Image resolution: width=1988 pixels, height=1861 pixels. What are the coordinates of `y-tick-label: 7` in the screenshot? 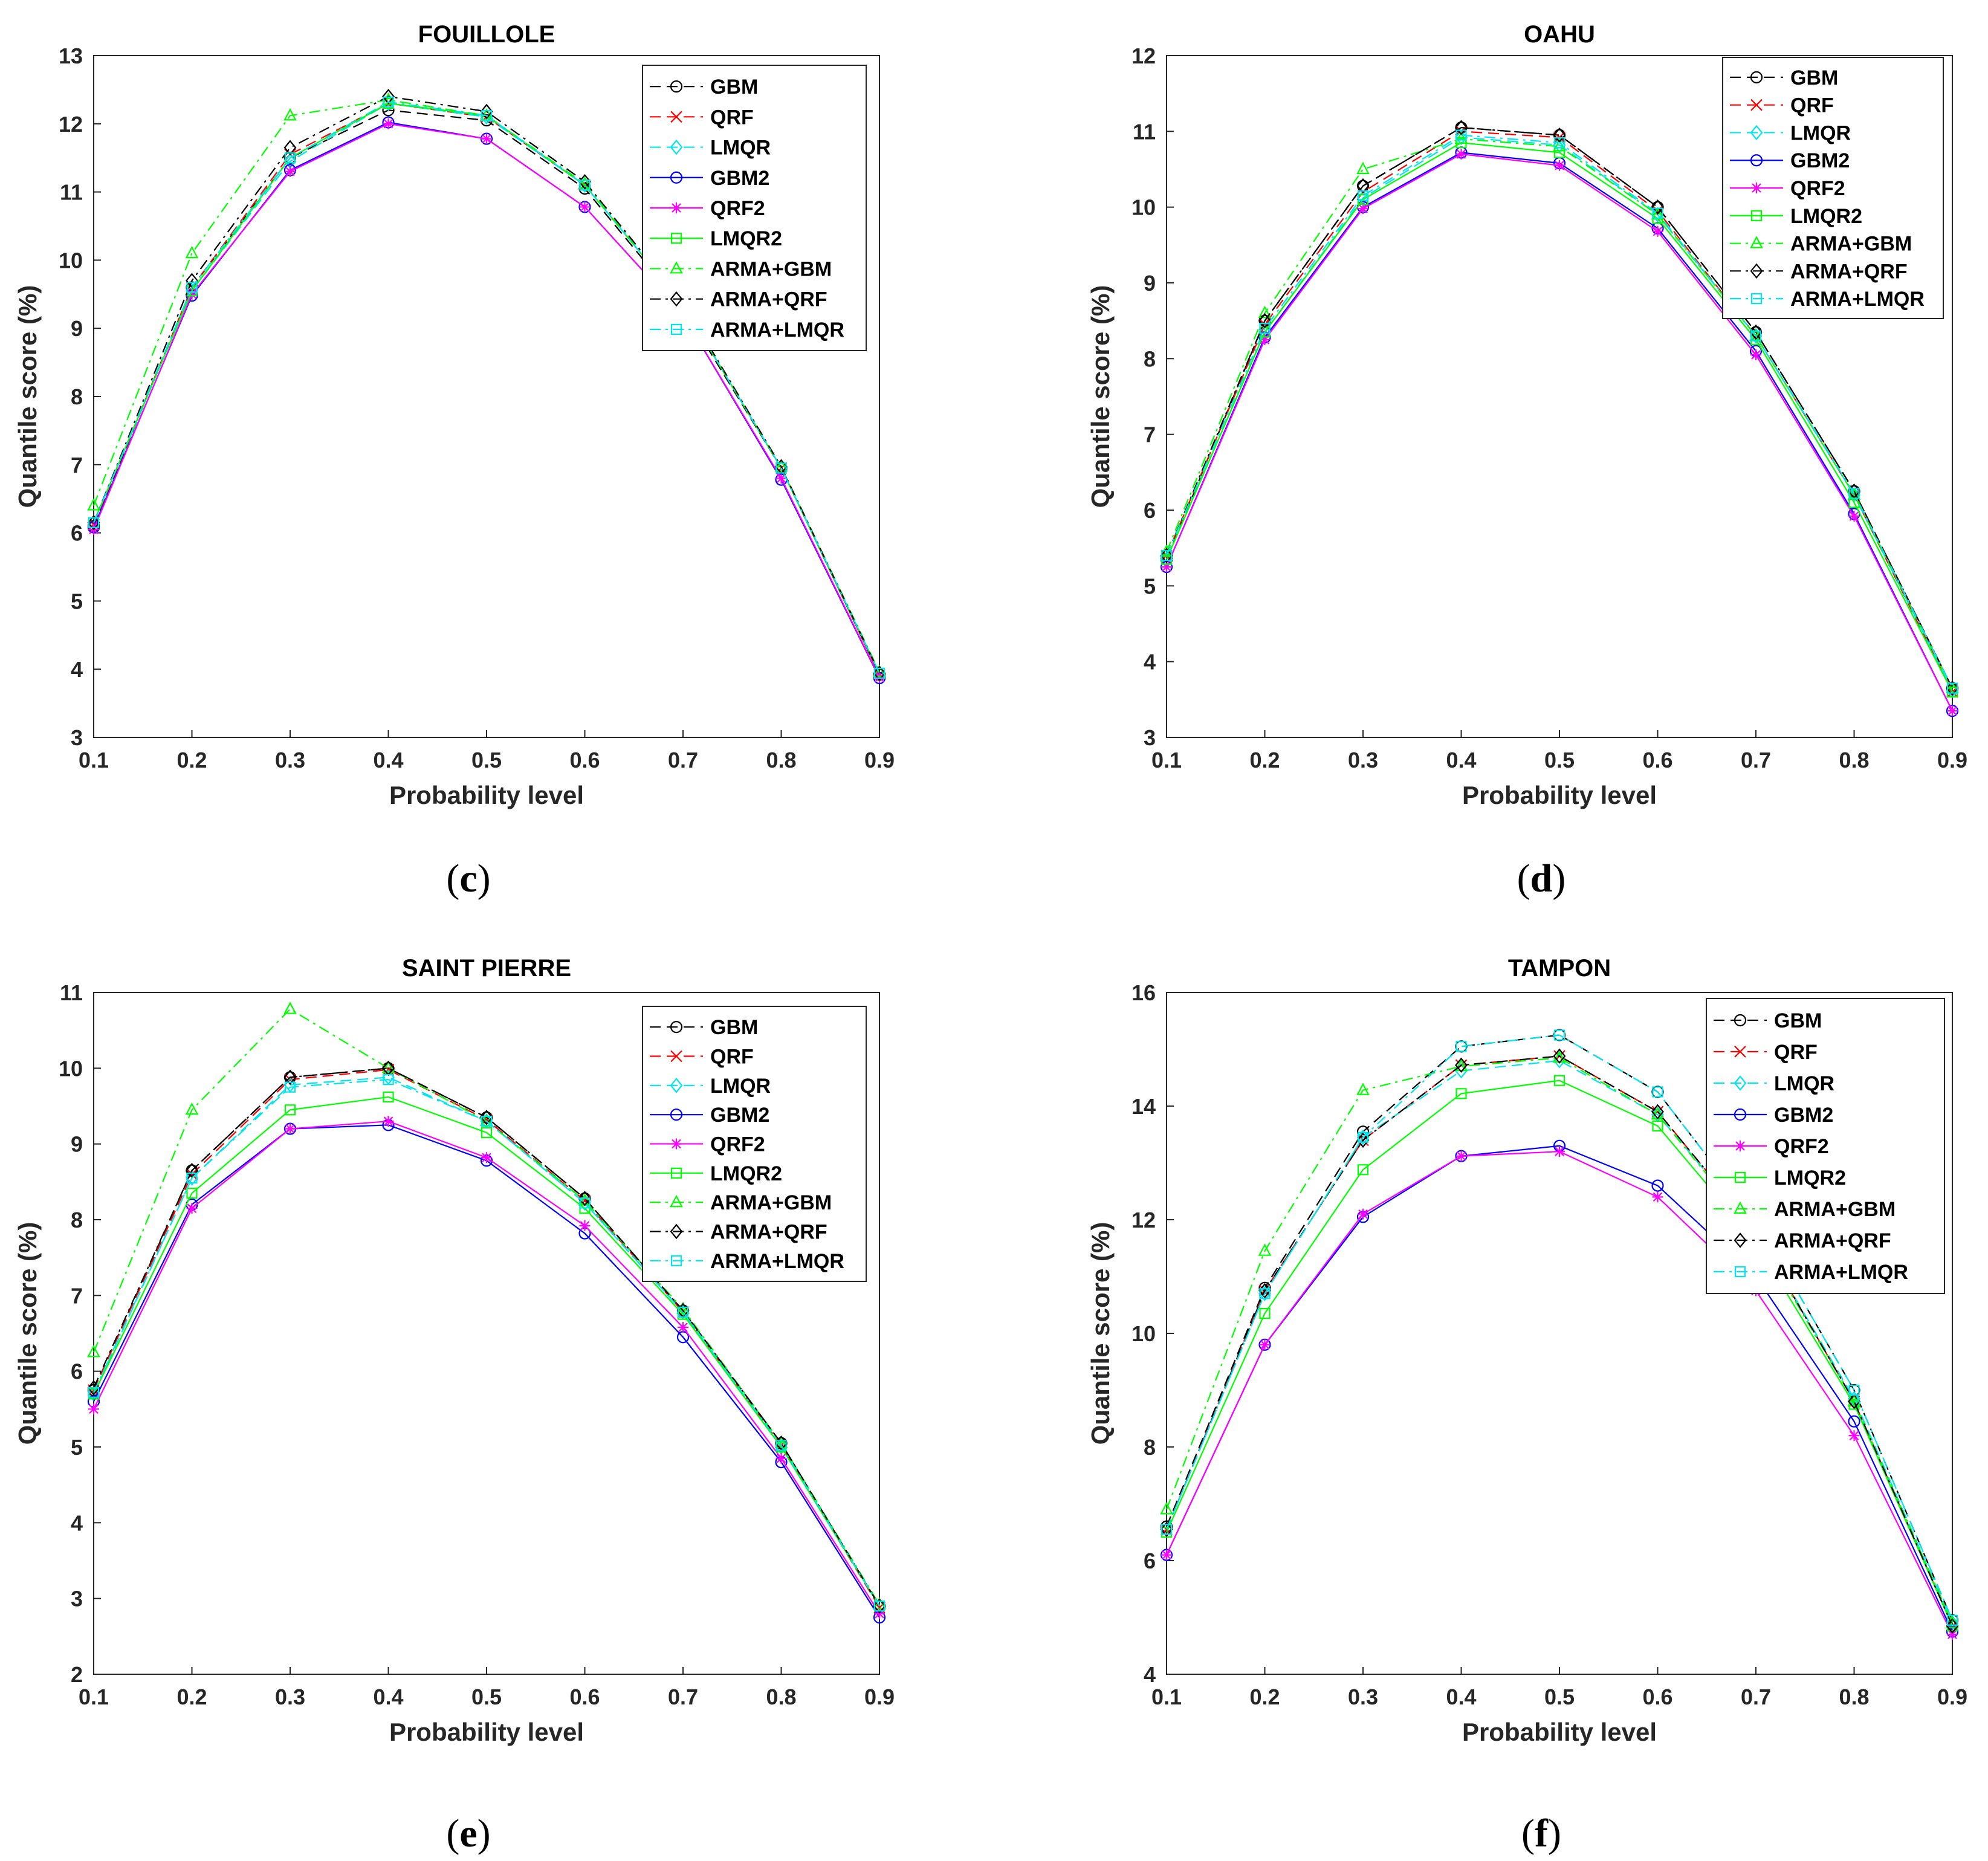 It's located at (1150, 434).